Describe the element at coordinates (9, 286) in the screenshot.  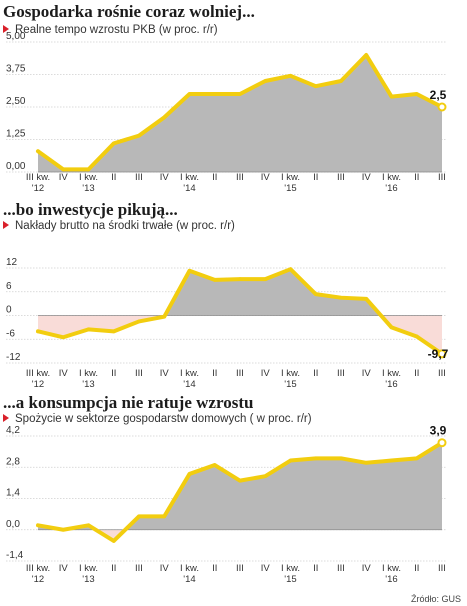
I see `y-tick-label: 6` at that location.